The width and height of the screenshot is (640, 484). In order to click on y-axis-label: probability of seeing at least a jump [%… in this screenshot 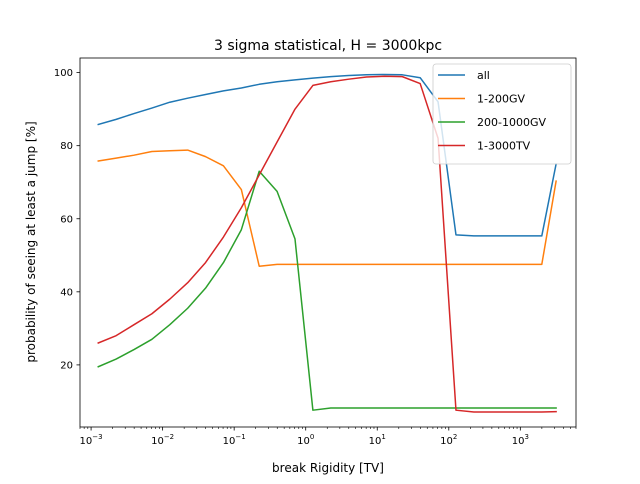, I will do `click(31, 241)`.